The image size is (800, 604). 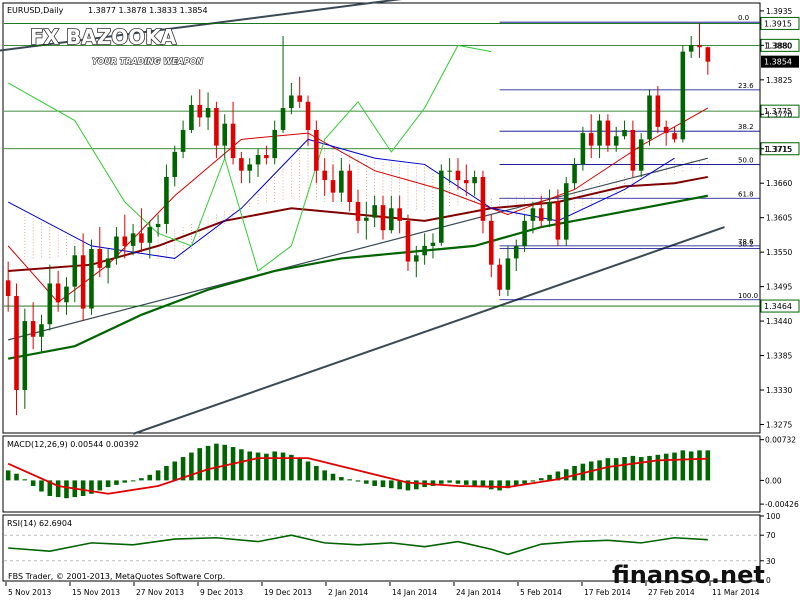 I want to click on x-tick-label: 27 Feb 2014, so click(x=671, y=592).